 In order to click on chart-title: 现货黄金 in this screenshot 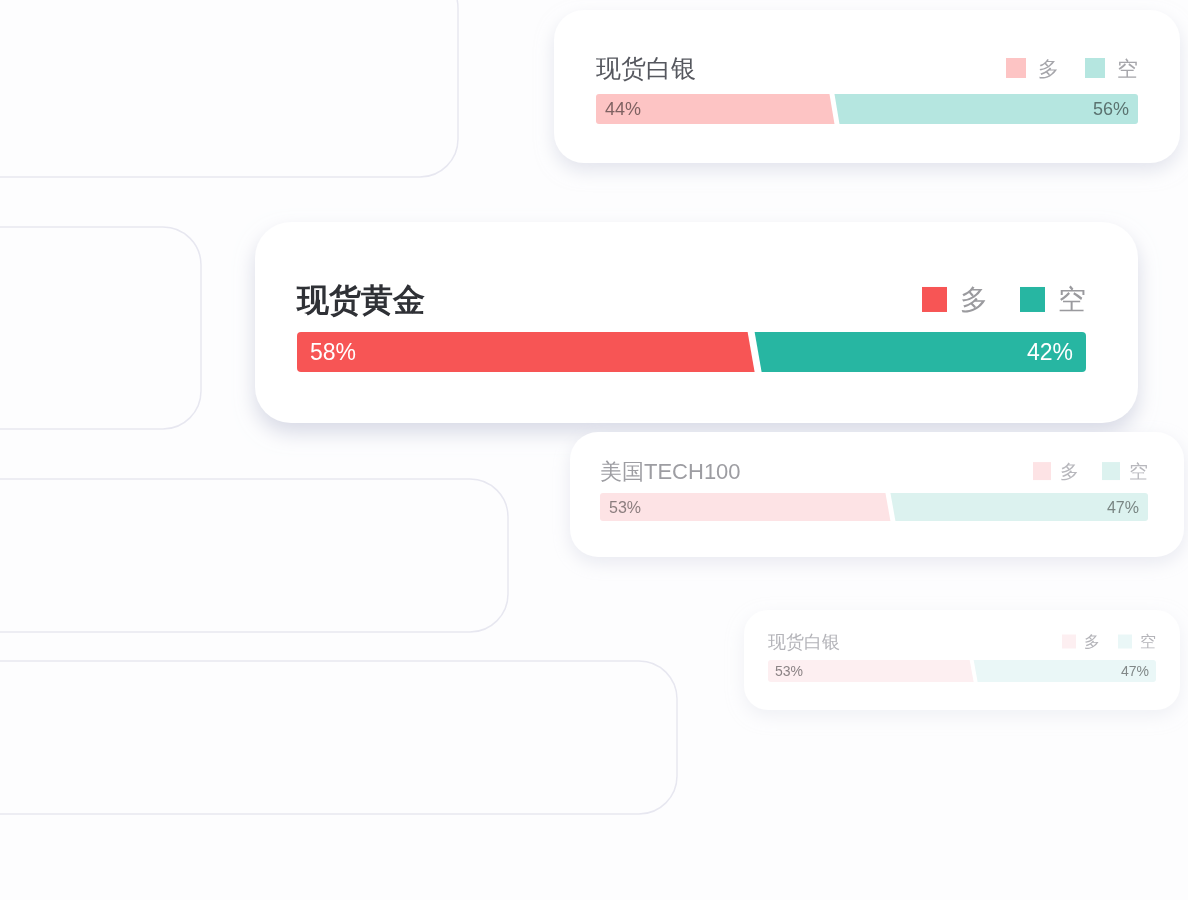, I will do `click(360, 300)`.